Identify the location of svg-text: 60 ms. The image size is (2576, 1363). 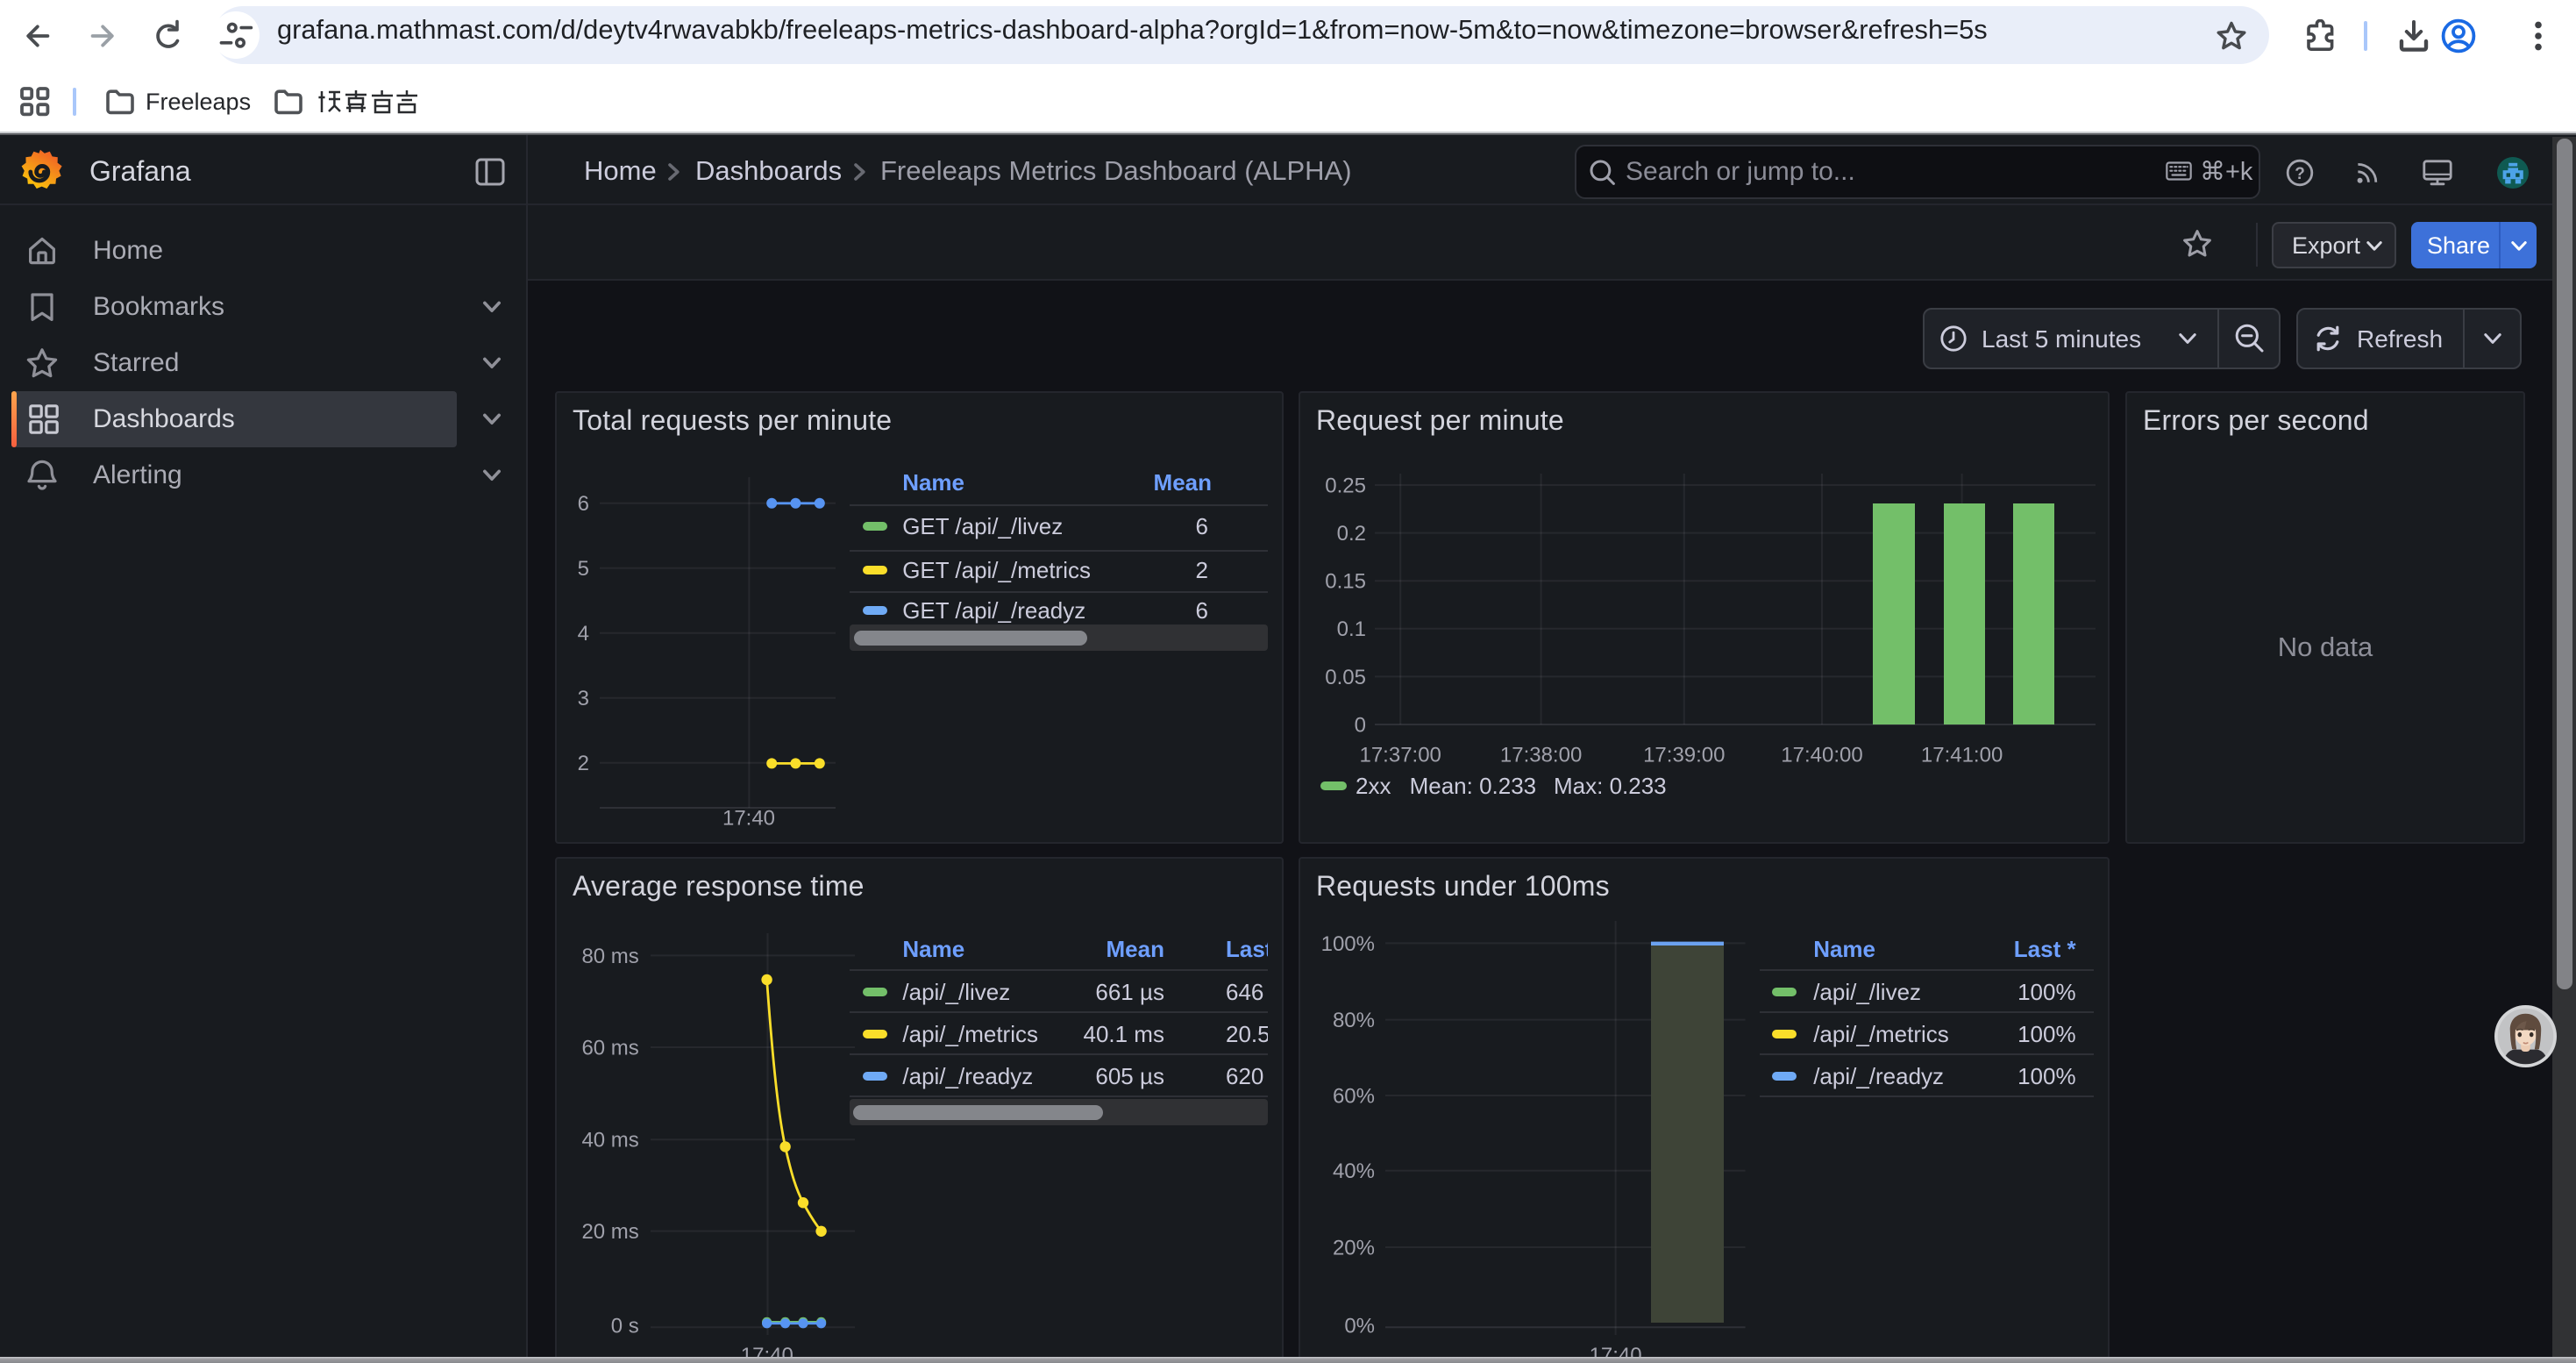
(609, 1048).